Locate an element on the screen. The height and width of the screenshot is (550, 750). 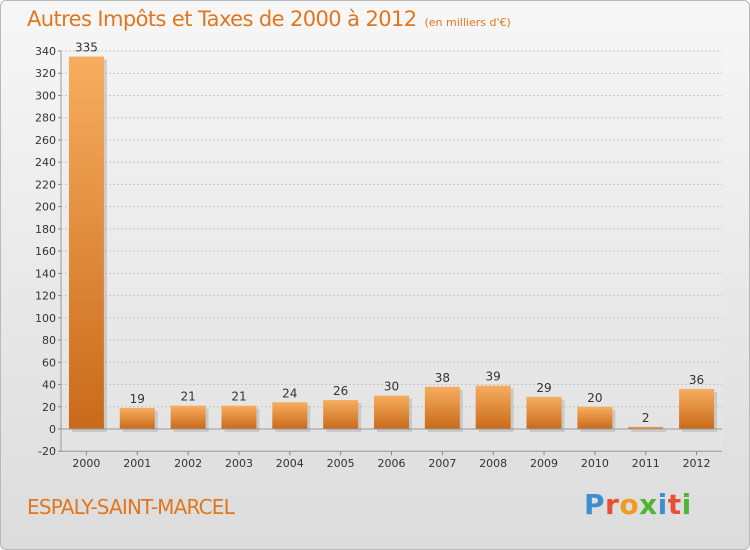
y-tick-label: 160 is located at coordinates (45, 251).